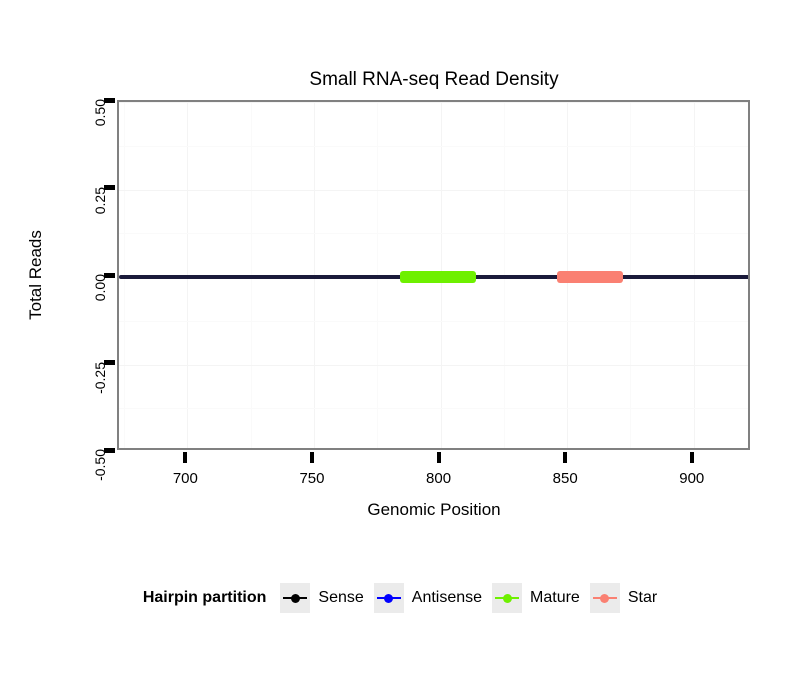 The width and height of the screenshot is (810, 690). Describe the element at coordinates (438, 277) in the screenshot. I see `series-segment-mature` at that location.